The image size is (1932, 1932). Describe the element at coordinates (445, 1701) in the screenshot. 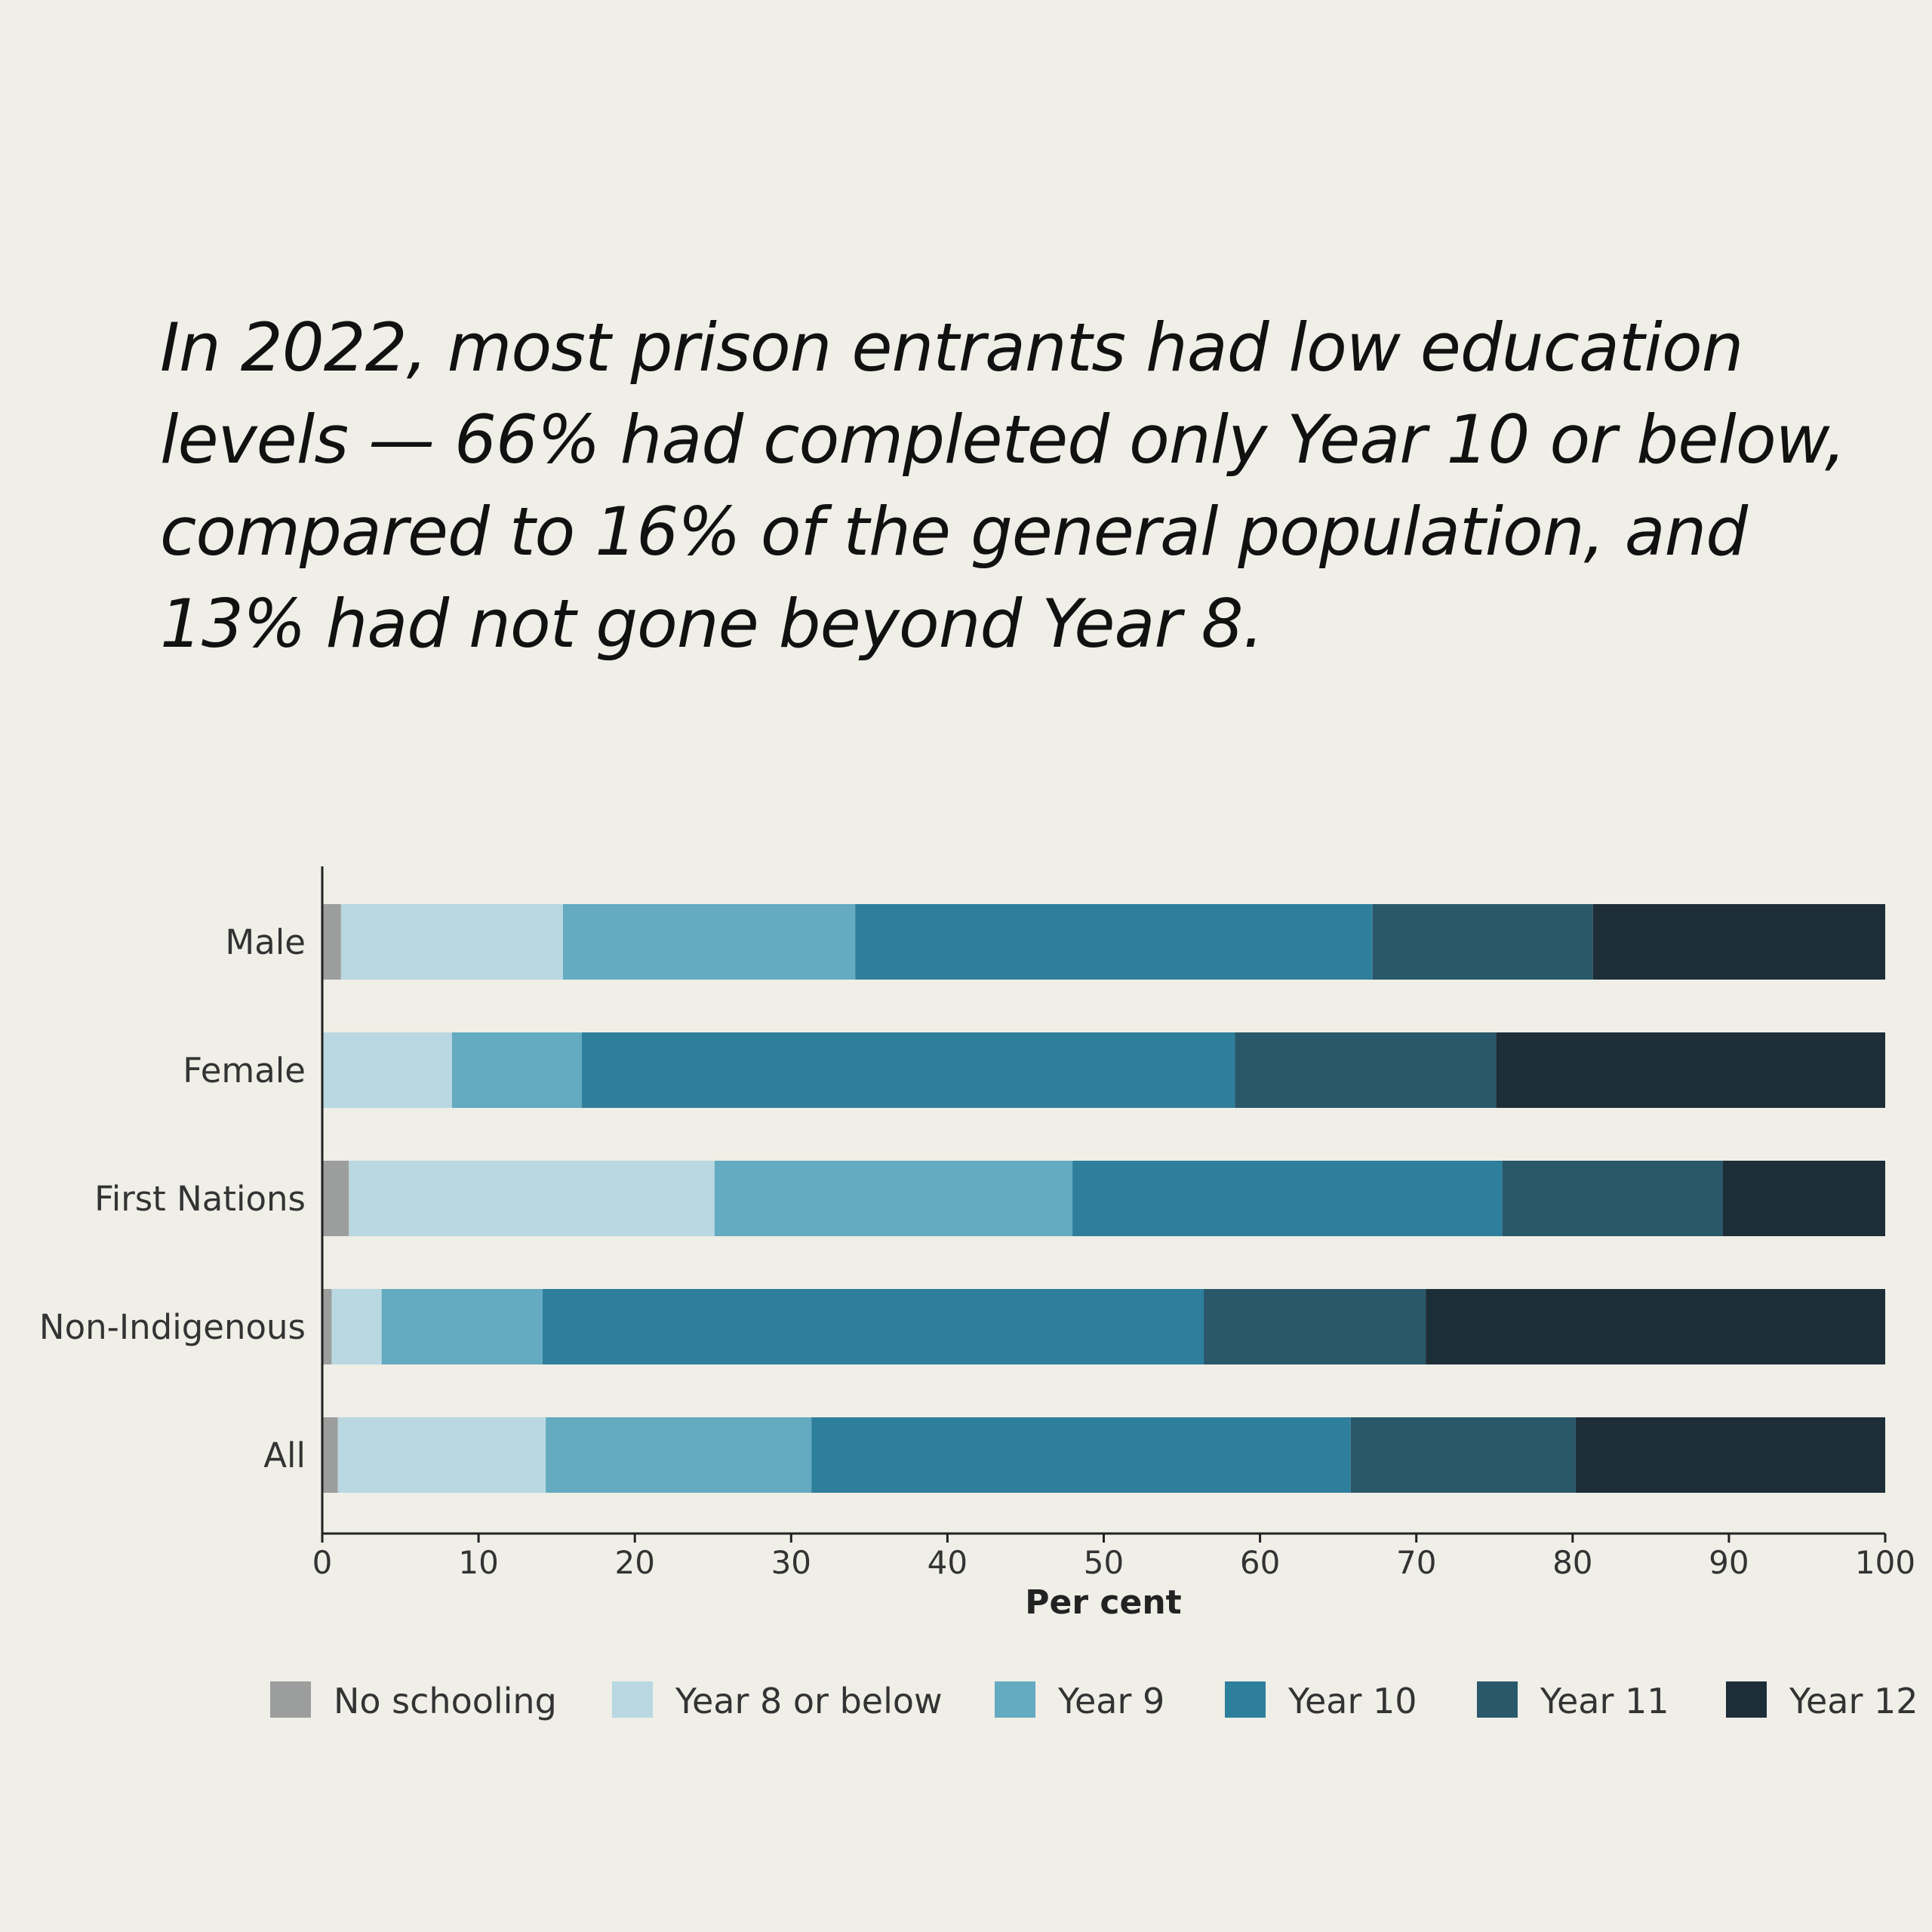

I see `legend-label: No schooling` at that location.